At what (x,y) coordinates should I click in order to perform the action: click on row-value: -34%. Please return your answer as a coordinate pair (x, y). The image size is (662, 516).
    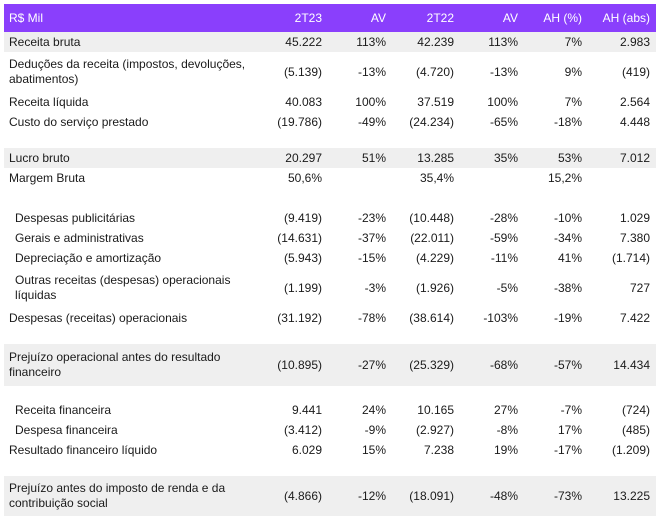
    Looking at the image, I should click on (567, 238).